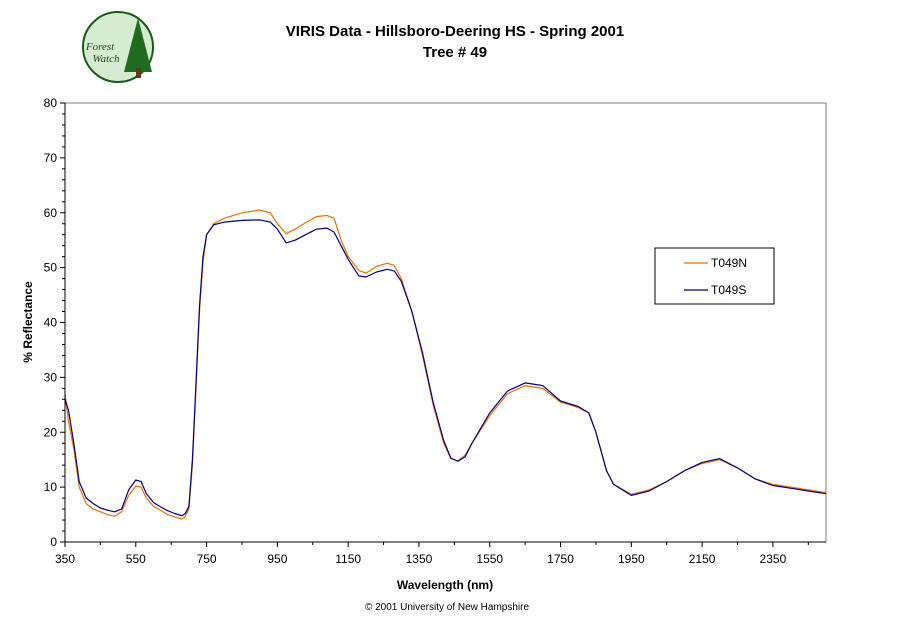 The width and height of the screenshot is (911, 623). I want to click on y-tick-label: 30, so click(51, 377).